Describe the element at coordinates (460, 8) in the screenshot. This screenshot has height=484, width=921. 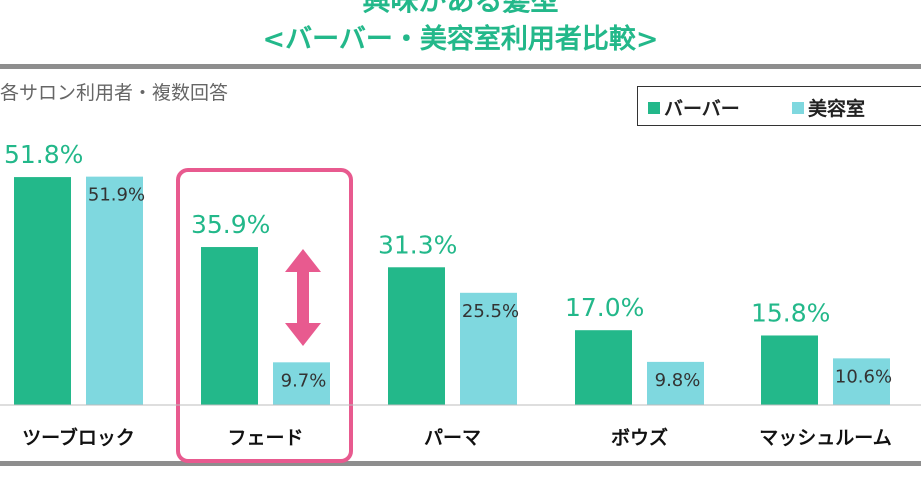
I see `chart-title: 興味がある髪型` at that location.